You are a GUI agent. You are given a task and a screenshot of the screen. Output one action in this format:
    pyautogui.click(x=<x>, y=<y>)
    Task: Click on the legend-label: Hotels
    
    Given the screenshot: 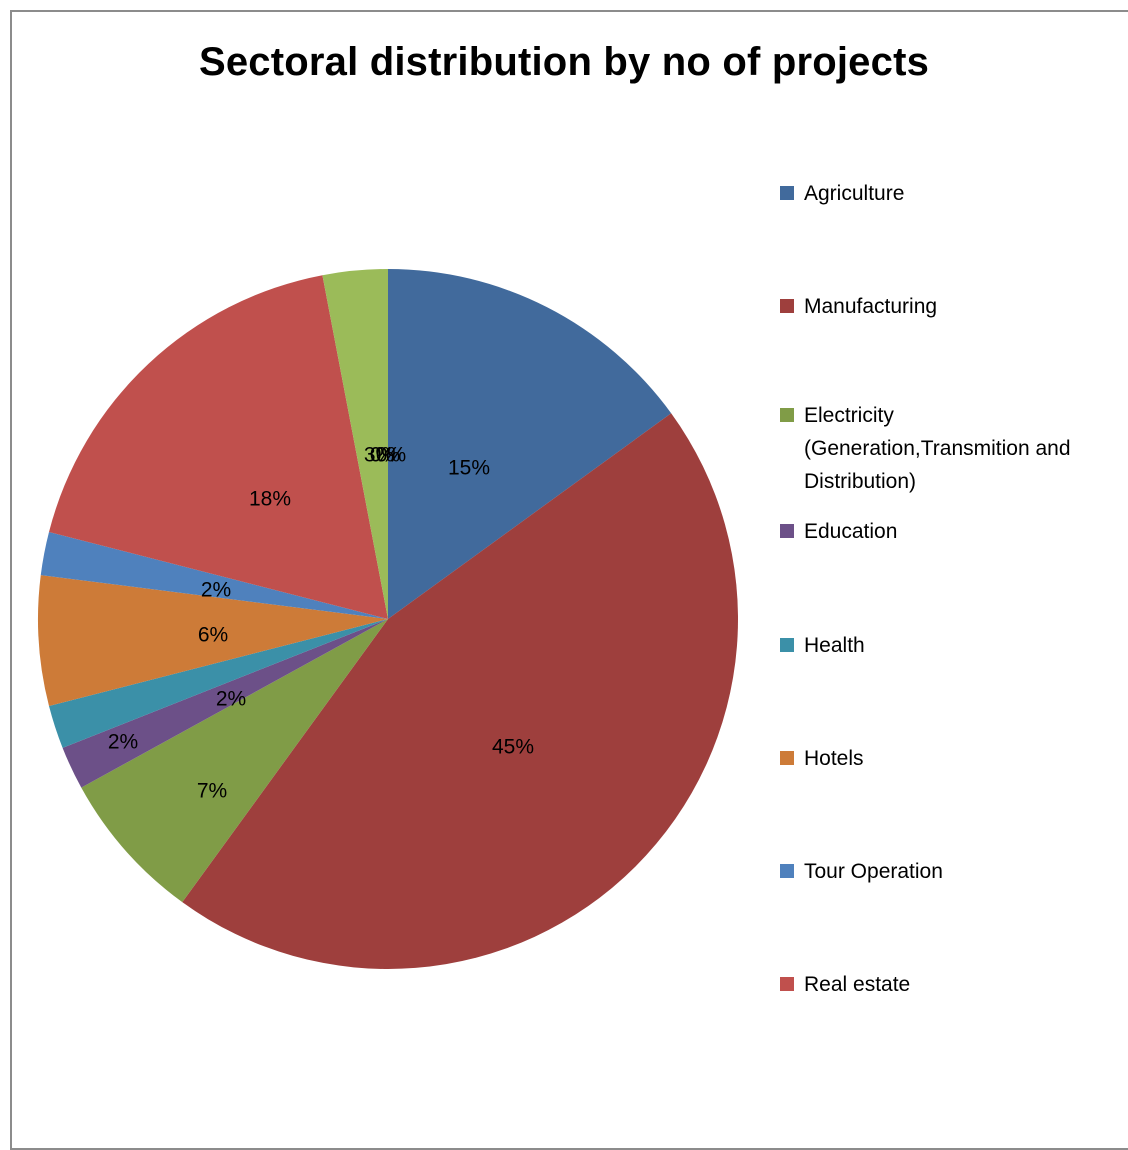 What is the action you would take?
    pyautogui.click(x=834, y=758)
    